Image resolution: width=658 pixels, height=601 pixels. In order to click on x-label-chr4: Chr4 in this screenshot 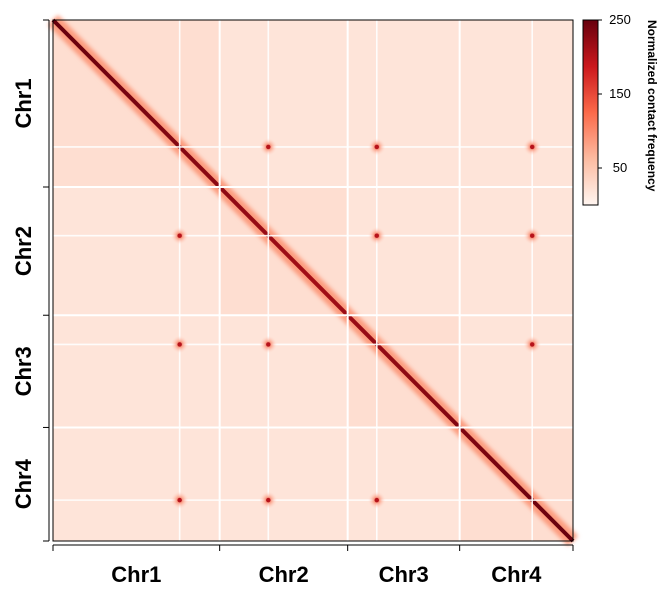, I will do `click(516, 574)`.